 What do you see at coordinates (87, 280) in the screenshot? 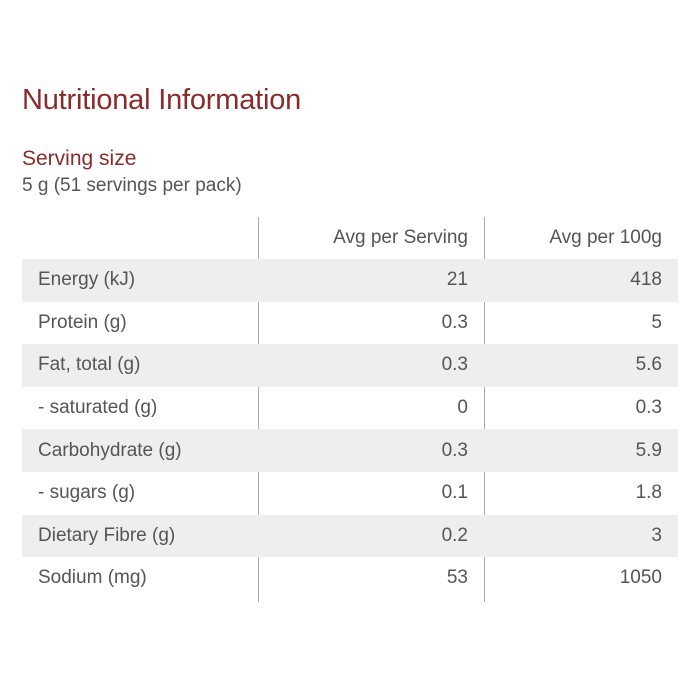
I see `nutrient-name: Energy (kJ)` at bounding box center [87, 280].